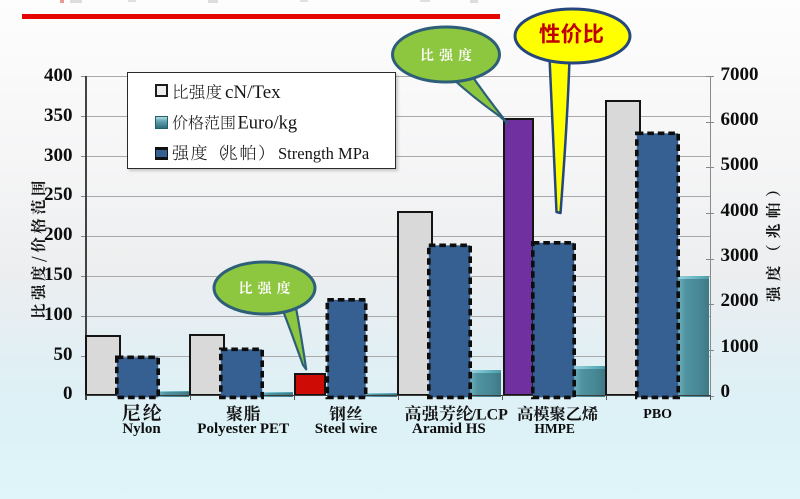 Image resolution: width=800 pixels, height=499 pixels. What do you see at coordinates (268, 124) in the screenshot?
I see `svg-text: Euro/kg` at bounding box center [268, 124].